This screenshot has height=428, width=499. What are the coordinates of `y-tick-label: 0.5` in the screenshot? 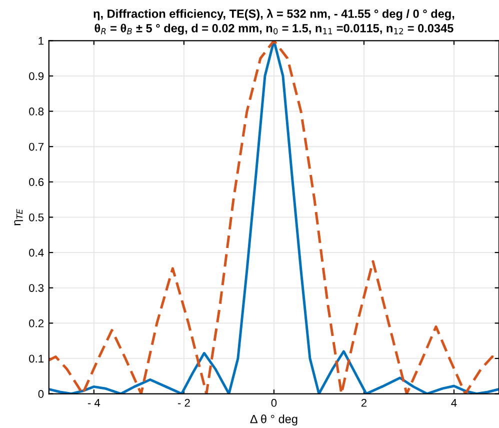 It's located at (36, 217).